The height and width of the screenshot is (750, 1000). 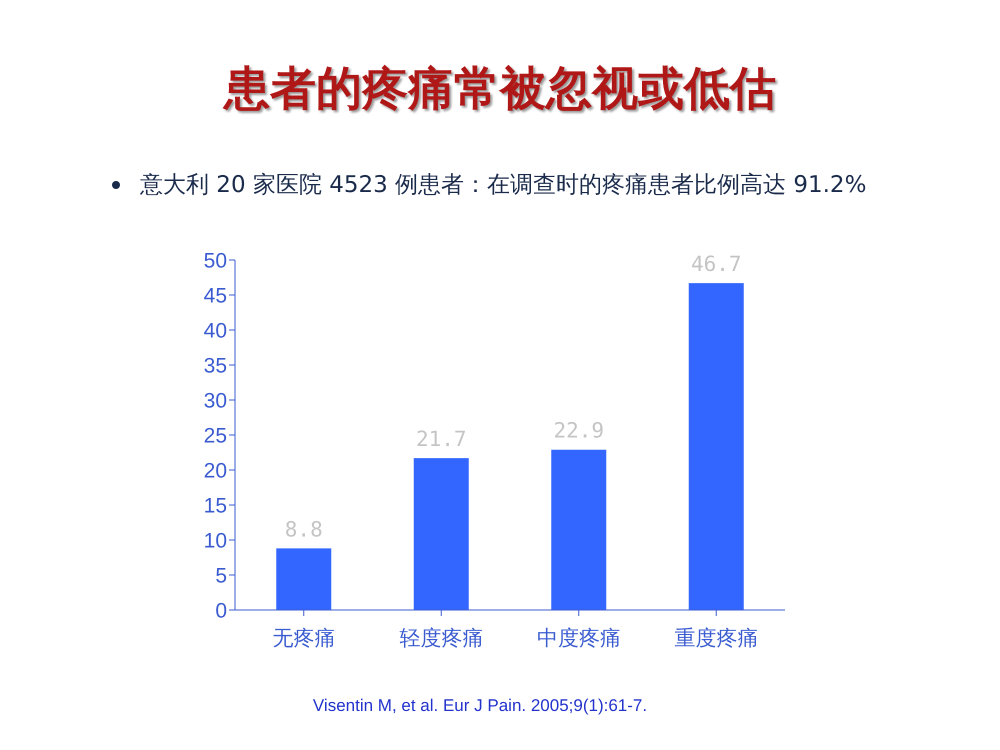 What do you see at coordinates (578, 638) in the screenshot?
I see `x-tick-label: 中度疼痛` at bounding box center [578, 638].